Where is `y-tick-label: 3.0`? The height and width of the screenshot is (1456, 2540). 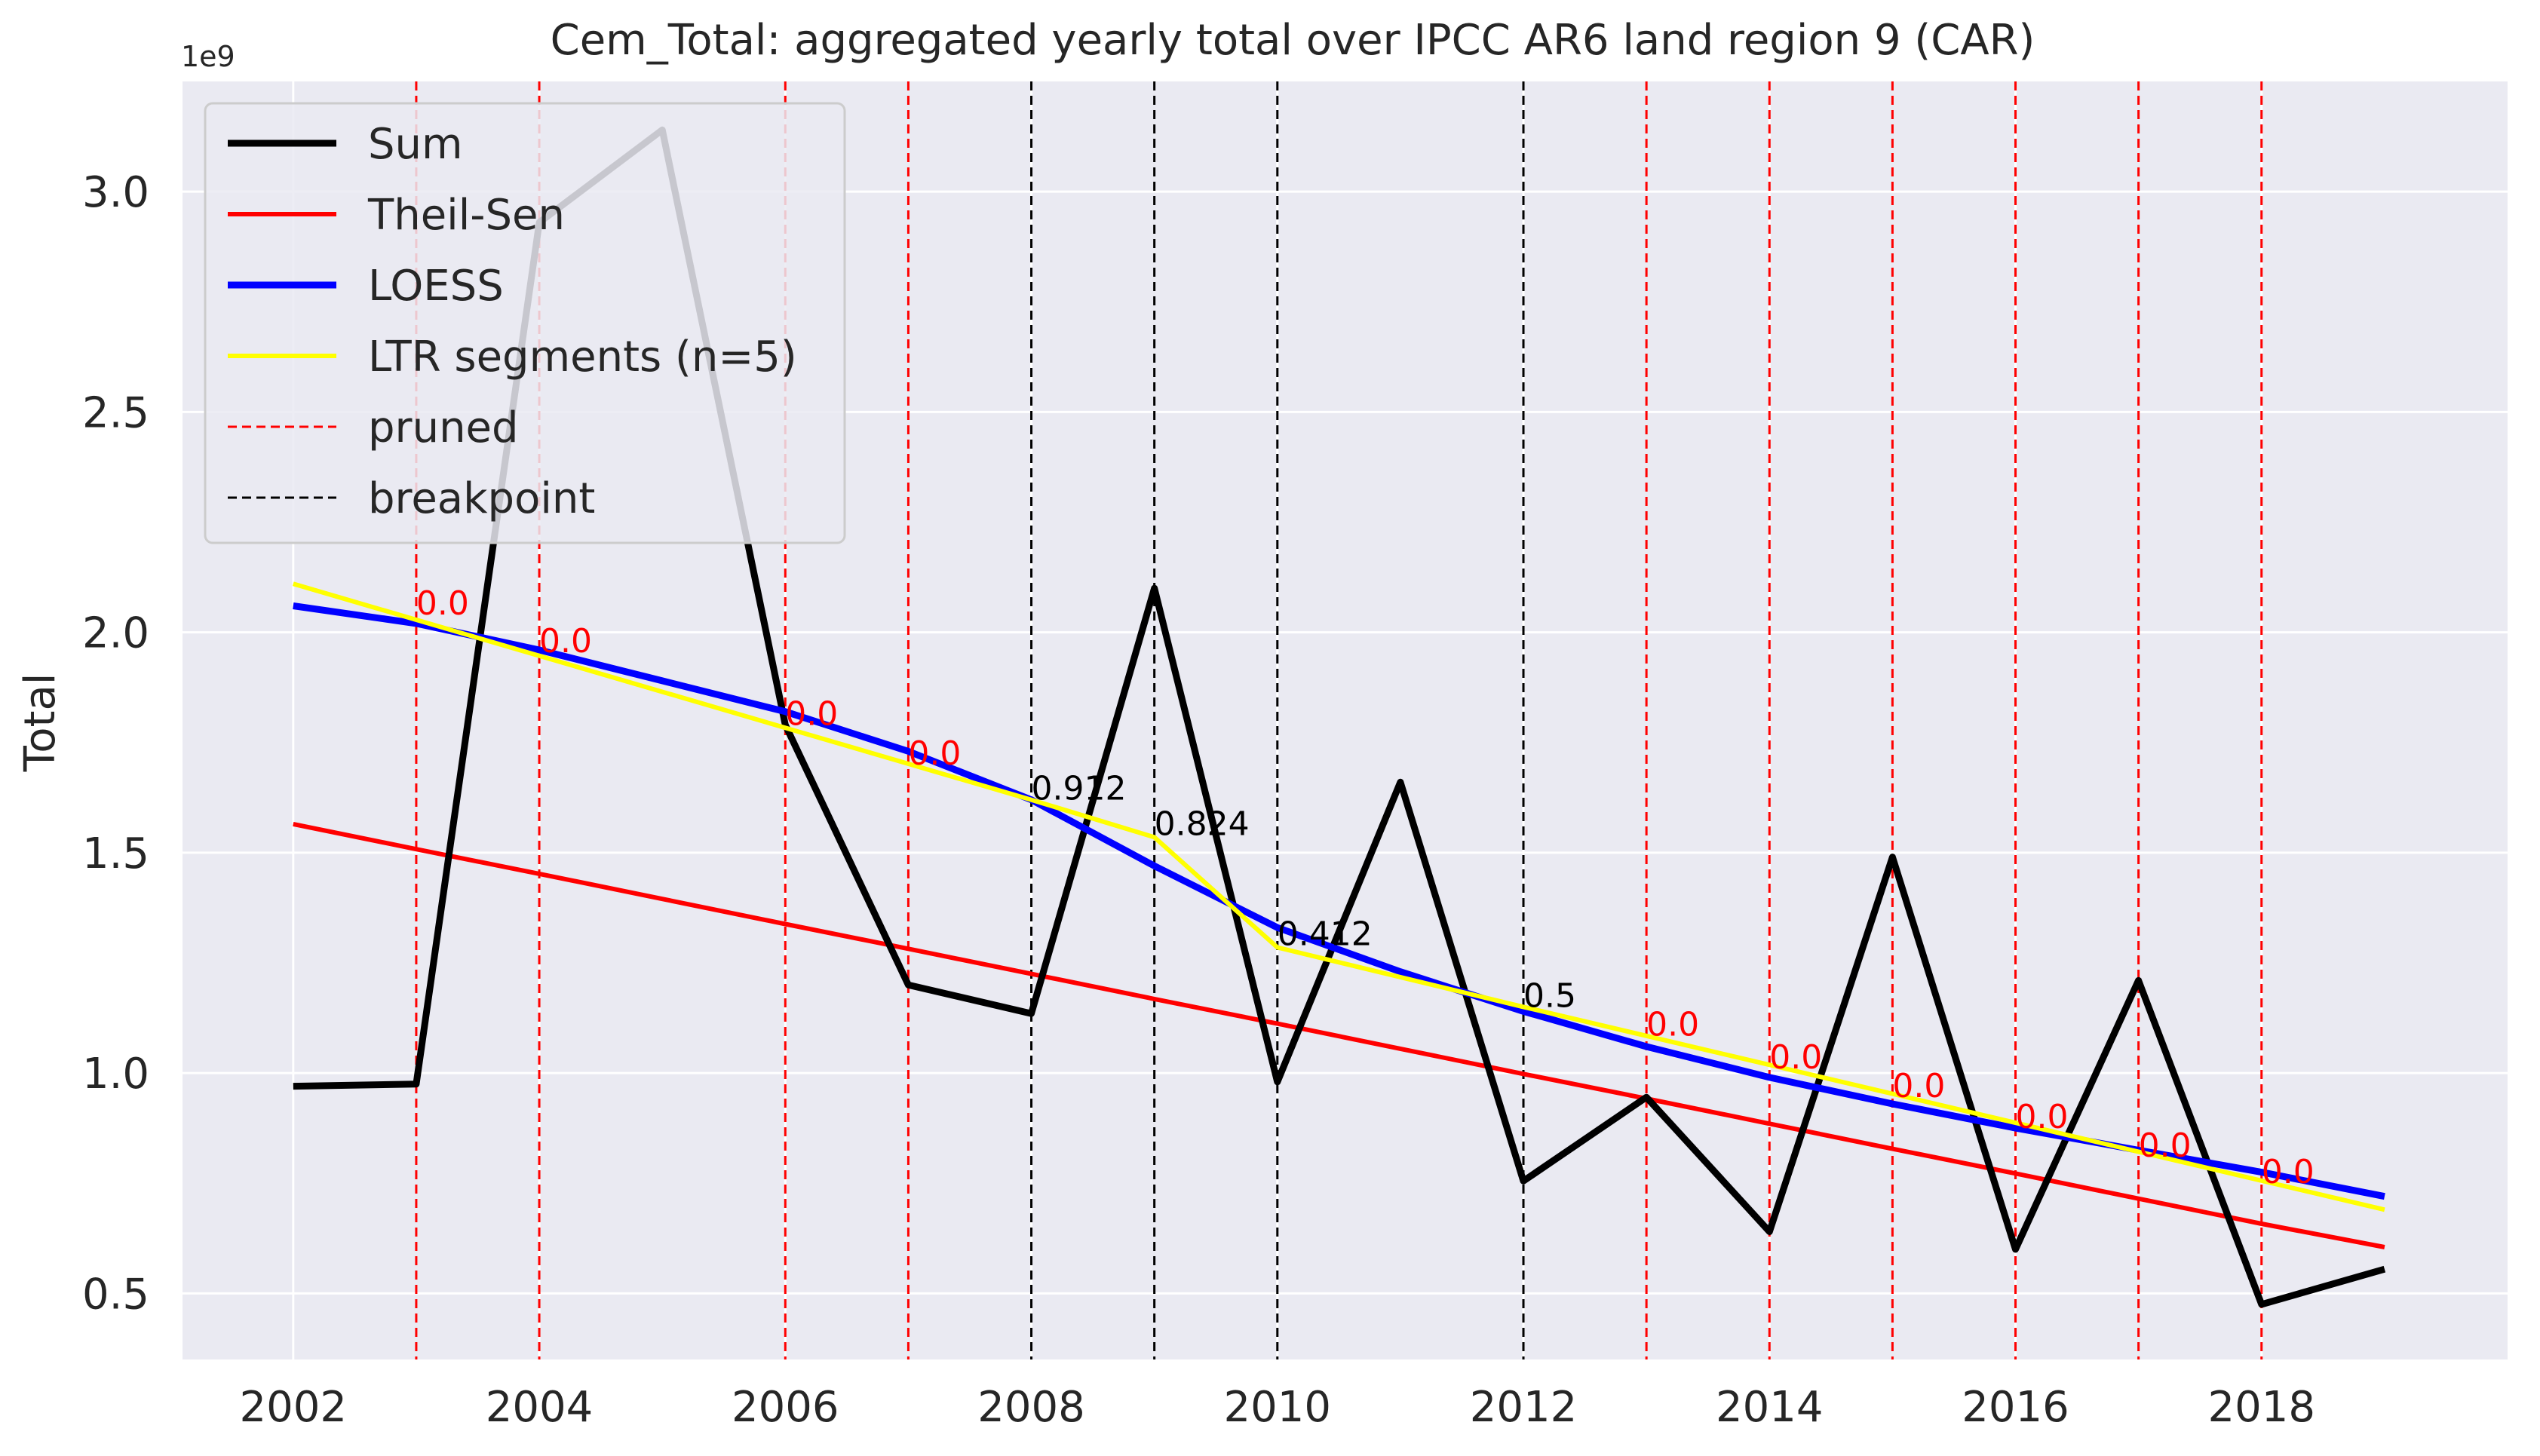
y-tick-label: 3.0 is located at coordinates (115, 192).